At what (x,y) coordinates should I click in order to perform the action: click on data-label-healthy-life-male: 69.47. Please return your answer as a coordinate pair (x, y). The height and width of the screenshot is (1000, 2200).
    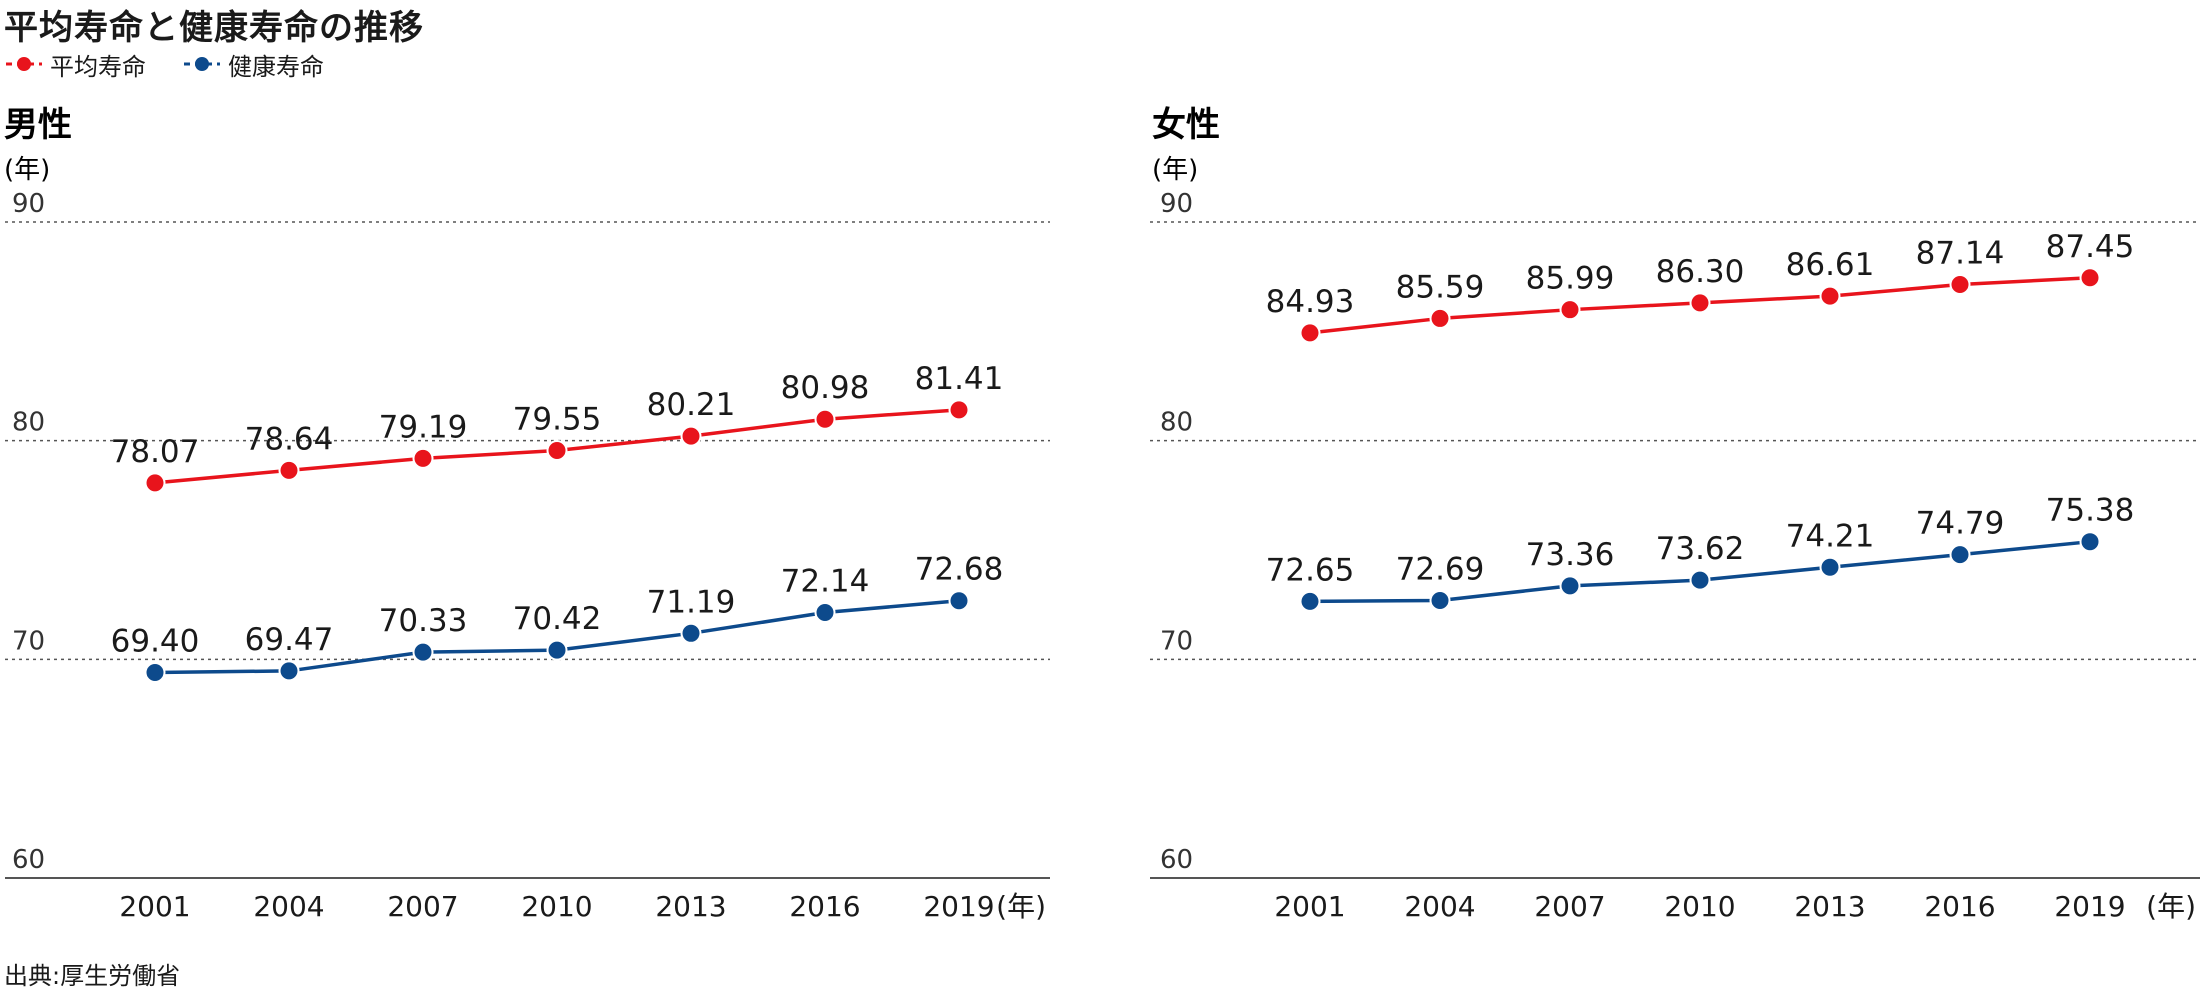
    Looking at the image, I should click on (289, 640).